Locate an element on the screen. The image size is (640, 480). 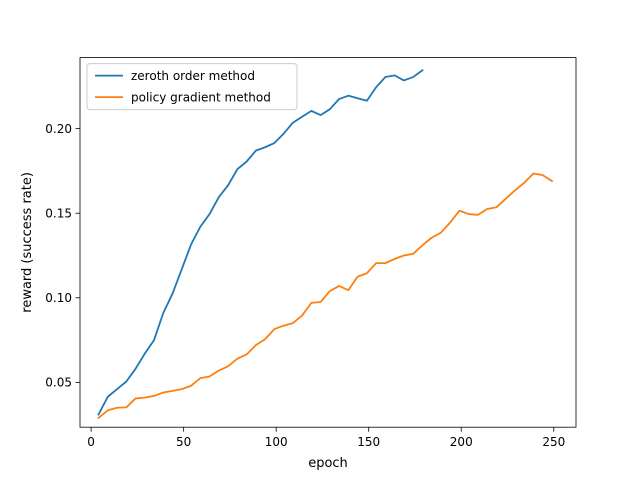
x-tick-label: 250 is located at coordinates (553, 442).